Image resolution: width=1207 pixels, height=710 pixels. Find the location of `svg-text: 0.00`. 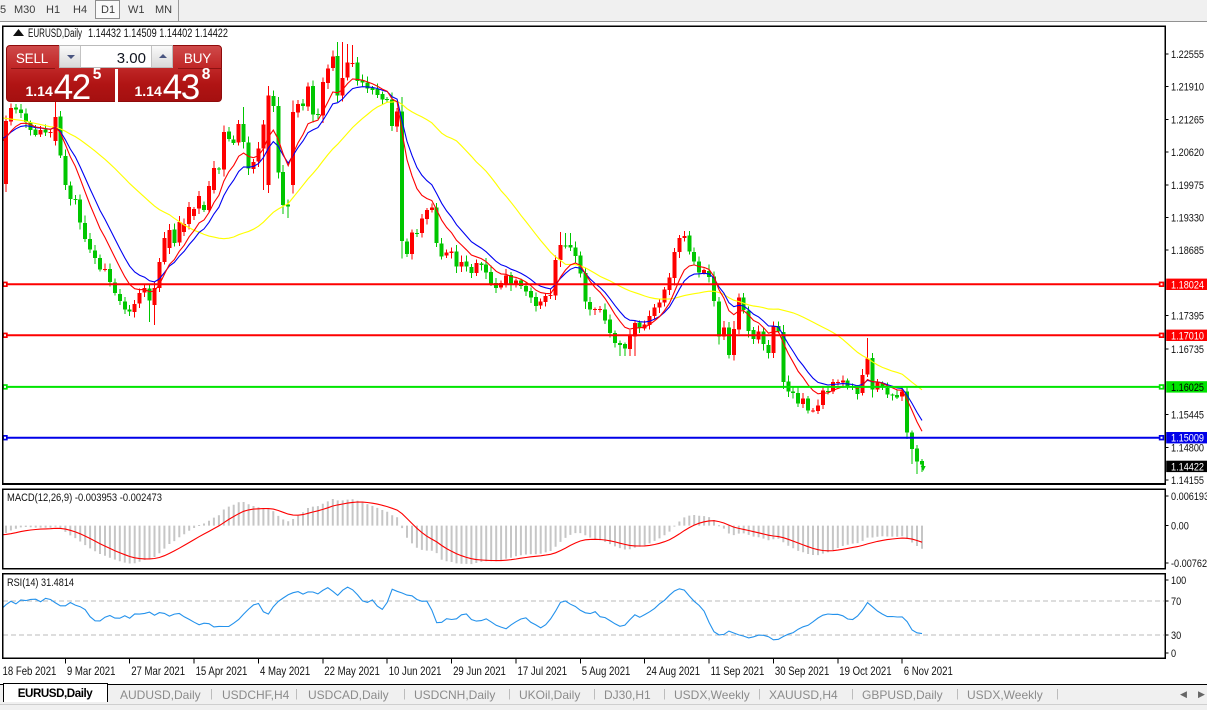

svg-text: 0.00 is located at coordinates (1180, 527).